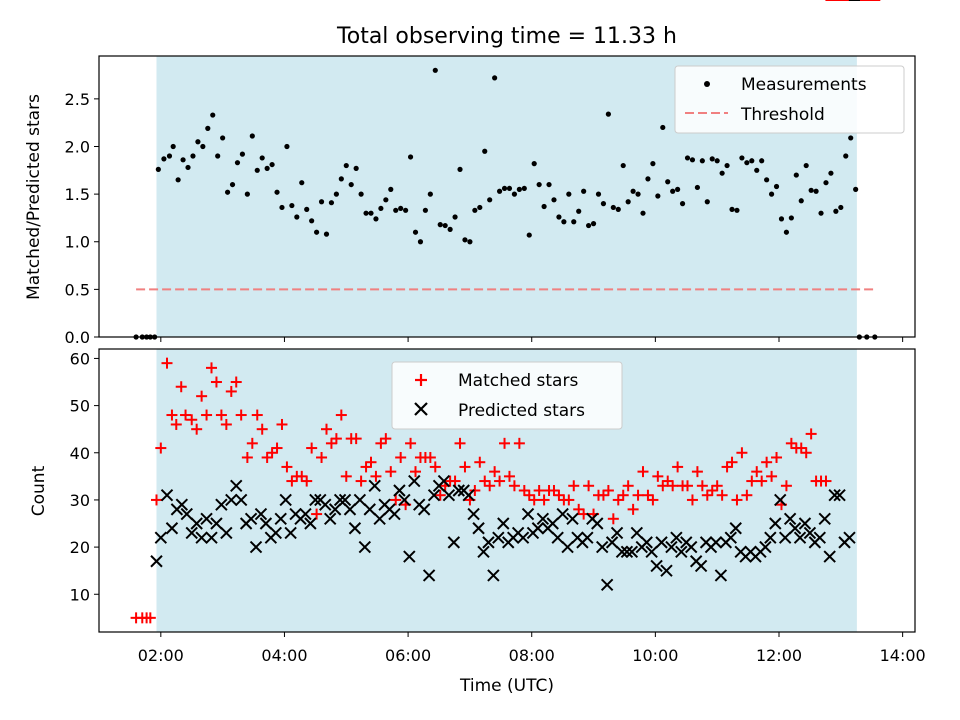  I want to click on predicted-stars-legend-marker, so click(421, 409).